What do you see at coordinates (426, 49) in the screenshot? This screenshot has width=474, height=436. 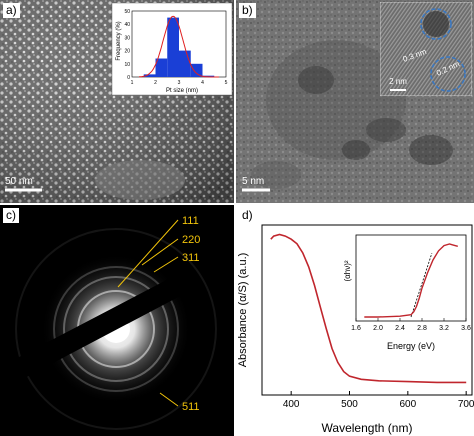 I see `hrtem-inset: 2 nm 0.3 nm 0.2 nm` at bounding box center [426, 49].